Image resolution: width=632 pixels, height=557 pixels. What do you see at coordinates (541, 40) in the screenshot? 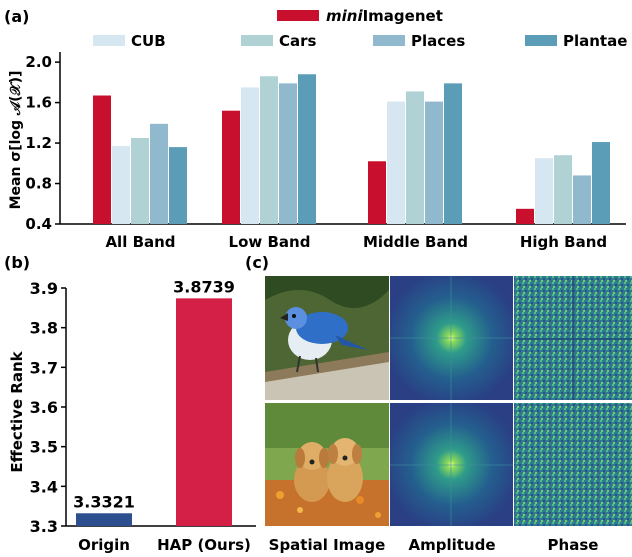
I see `legend-swatch-plantae` at bounding box center [541, 40].